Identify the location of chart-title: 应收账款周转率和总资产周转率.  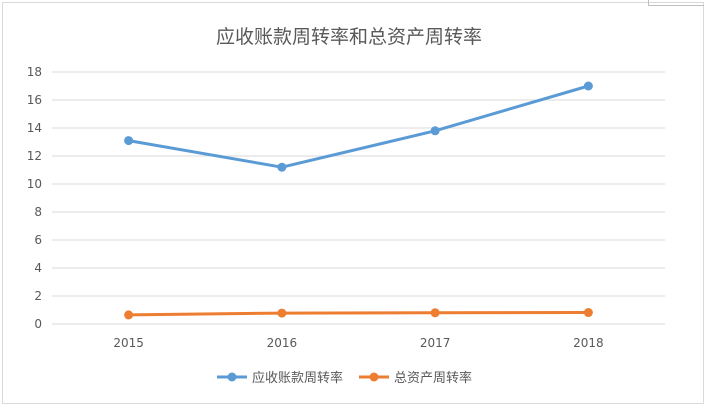
(349, 37).